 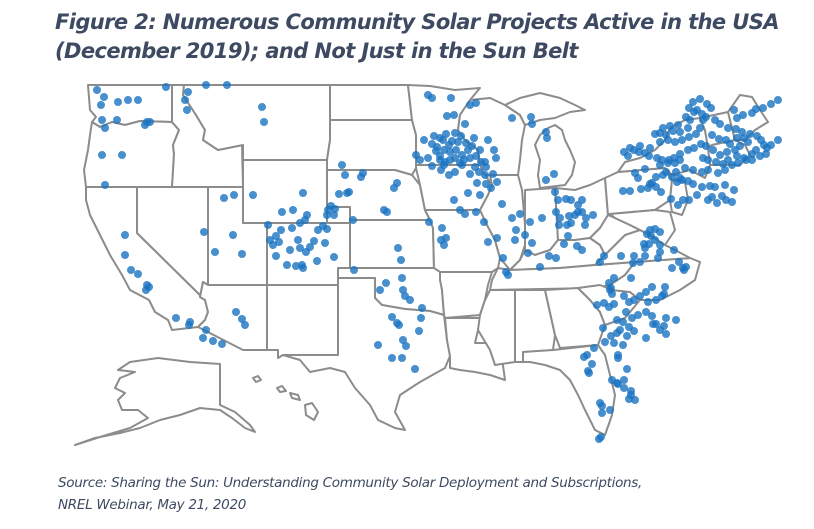 What do you see at coordinates (569, 390) in the screenshot?
I see `state-florida` at bounding box center [569, 390].